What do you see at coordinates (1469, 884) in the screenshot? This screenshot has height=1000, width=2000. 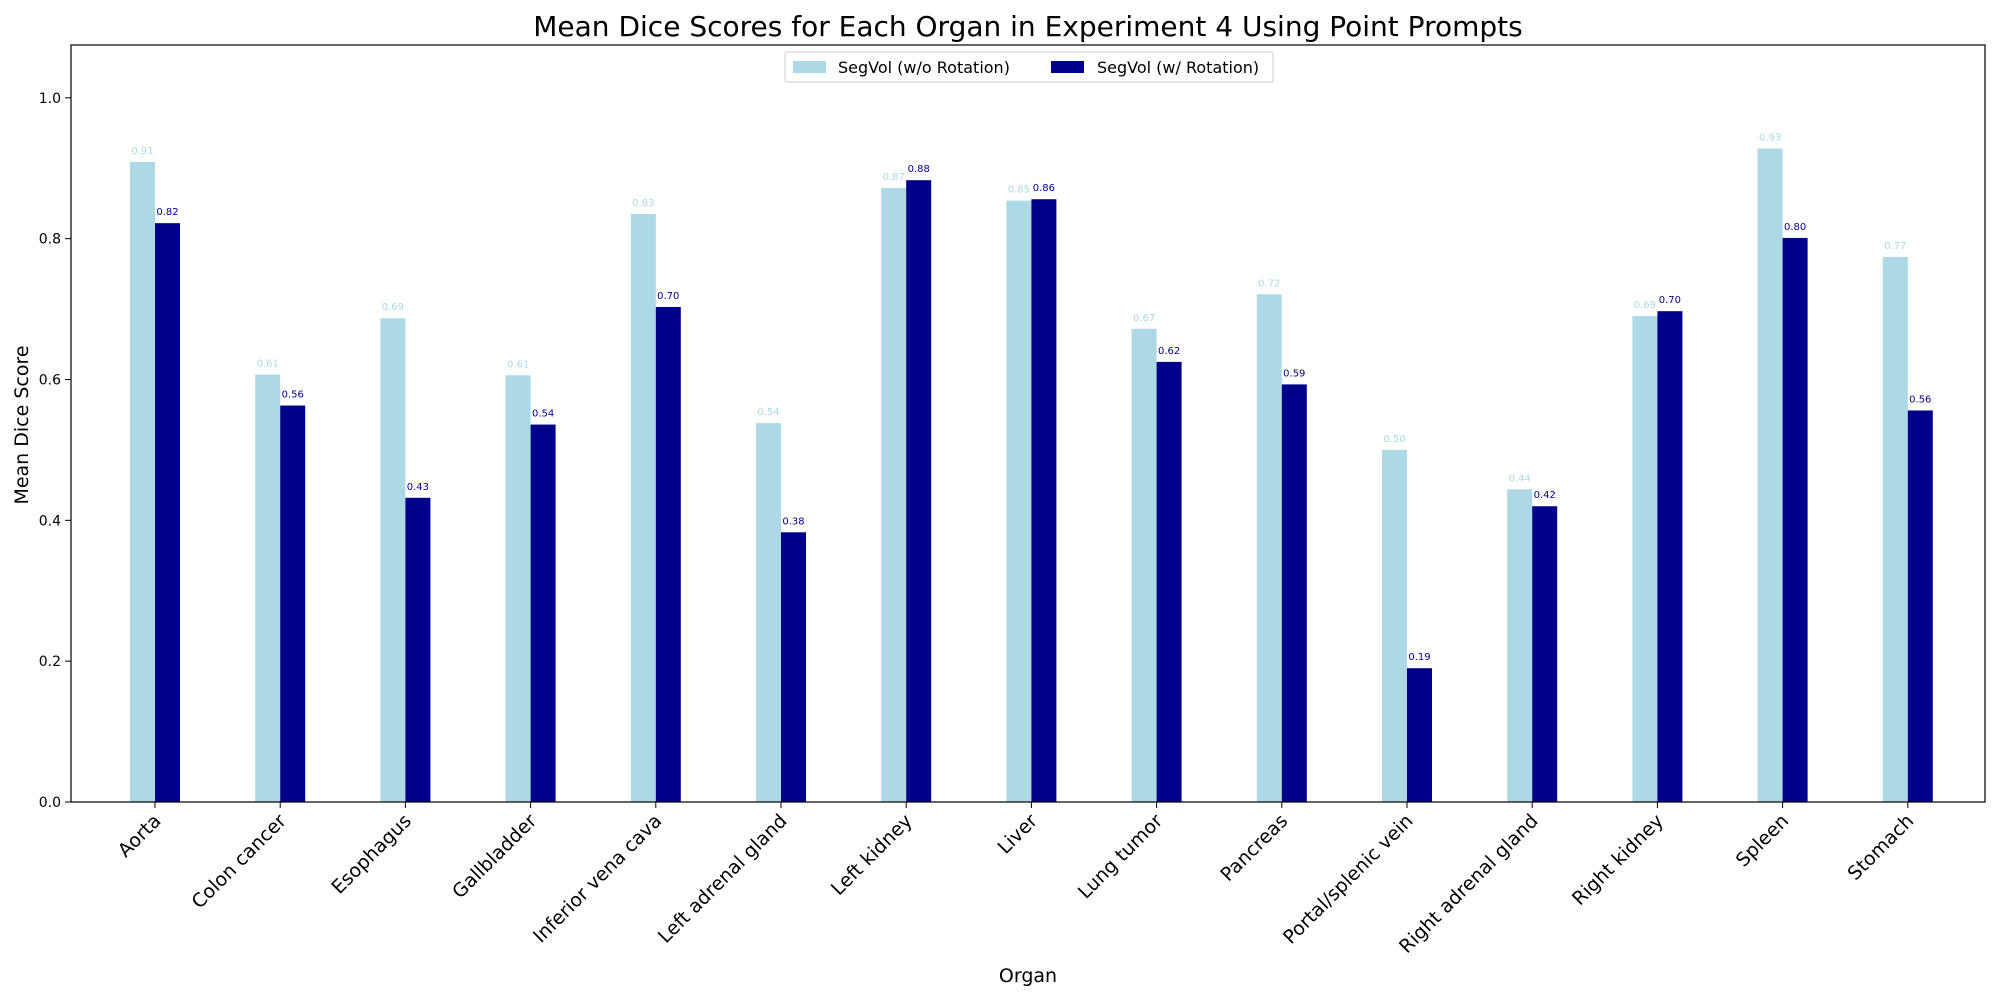 I see `x-tick-label: Right adrenal gland` at bounding box center [1469, 884].